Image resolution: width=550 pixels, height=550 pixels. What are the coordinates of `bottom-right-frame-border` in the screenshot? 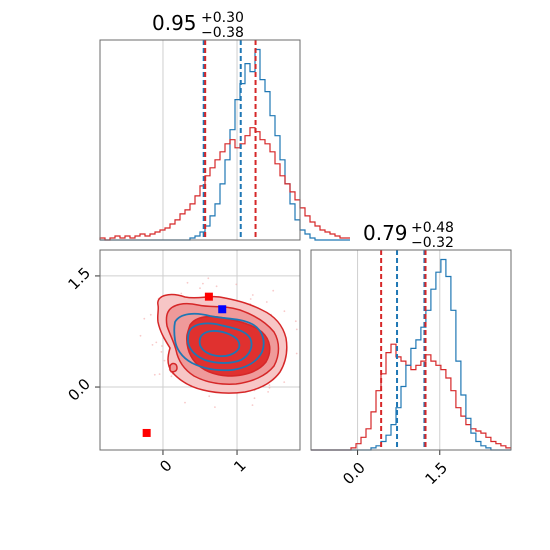 It's located at (411, 350).